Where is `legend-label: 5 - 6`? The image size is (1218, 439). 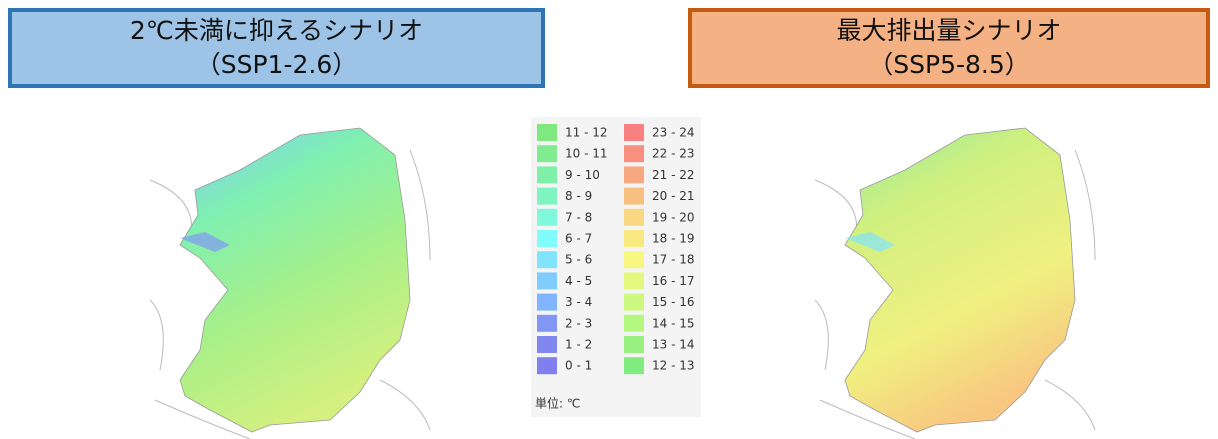 legend-label: 5 - 6 is located at coordinates (578, 260).